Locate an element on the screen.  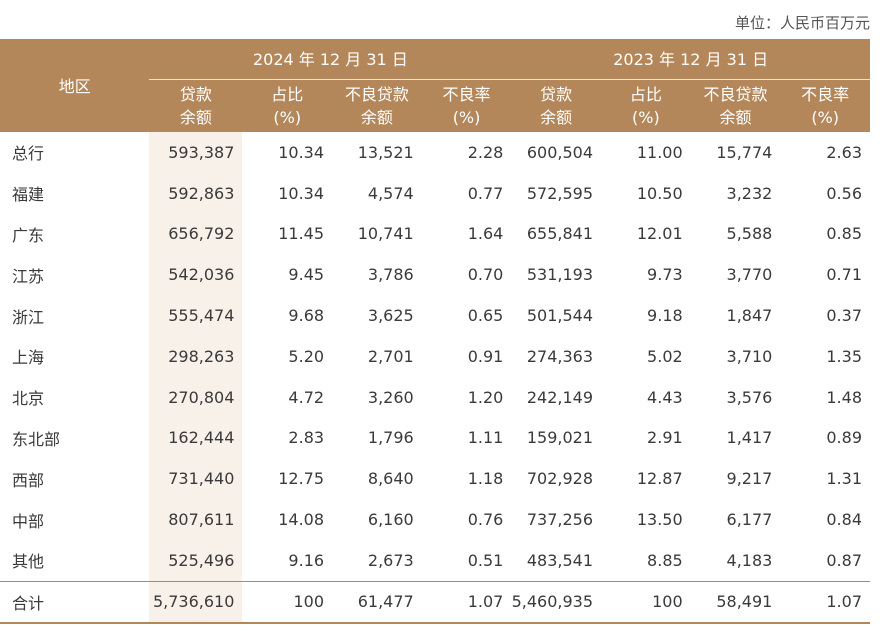
value-cell: 737,256 is located at coordinates (560, 520).